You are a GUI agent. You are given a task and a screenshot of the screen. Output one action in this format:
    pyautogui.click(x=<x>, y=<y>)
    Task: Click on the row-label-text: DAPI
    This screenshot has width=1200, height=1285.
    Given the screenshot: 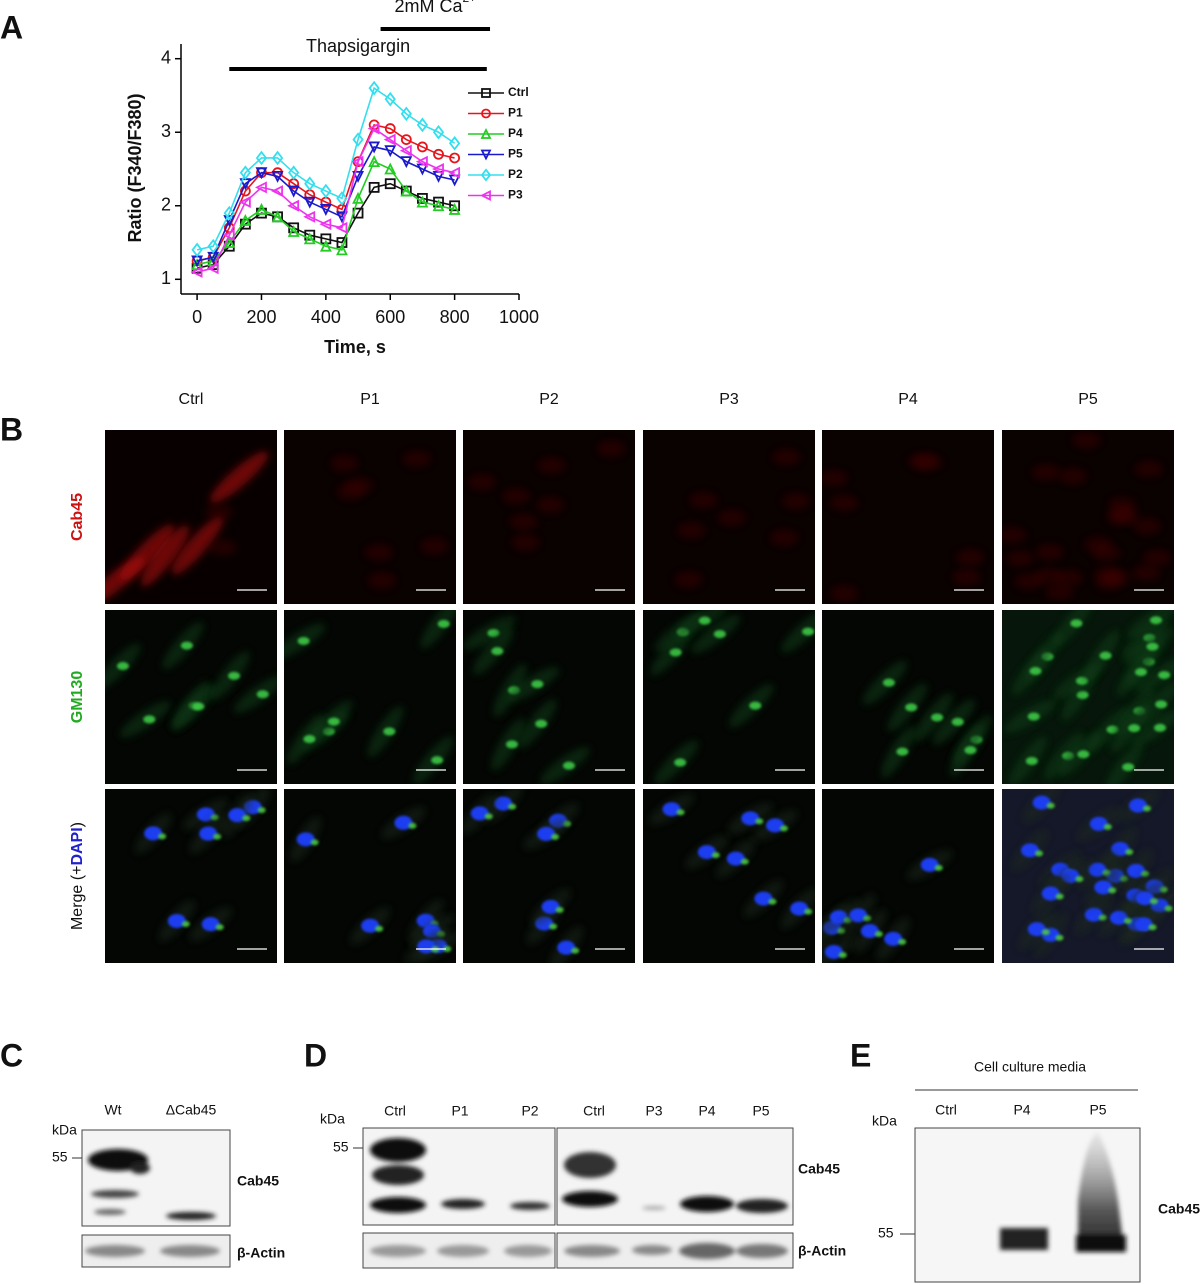 What is the action you would take?
    pyautogui.click(x=77, y=846)
    